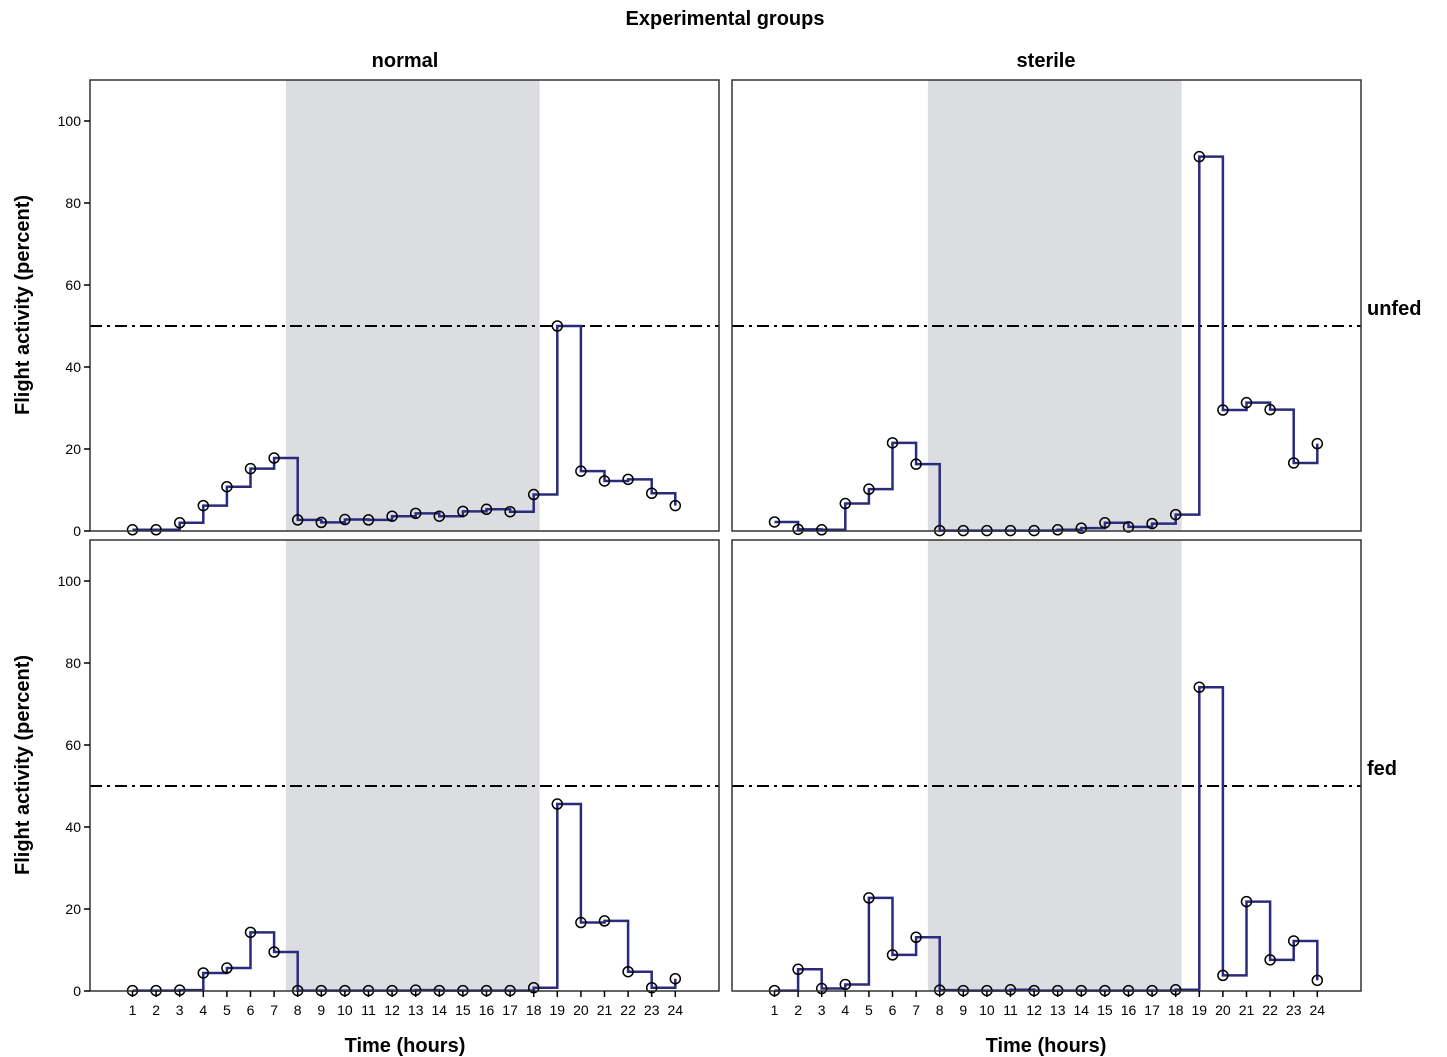  Describe the element at coordinates (1270, 1010) in the screenshot. I see `x-tick-label: 22` at that location.